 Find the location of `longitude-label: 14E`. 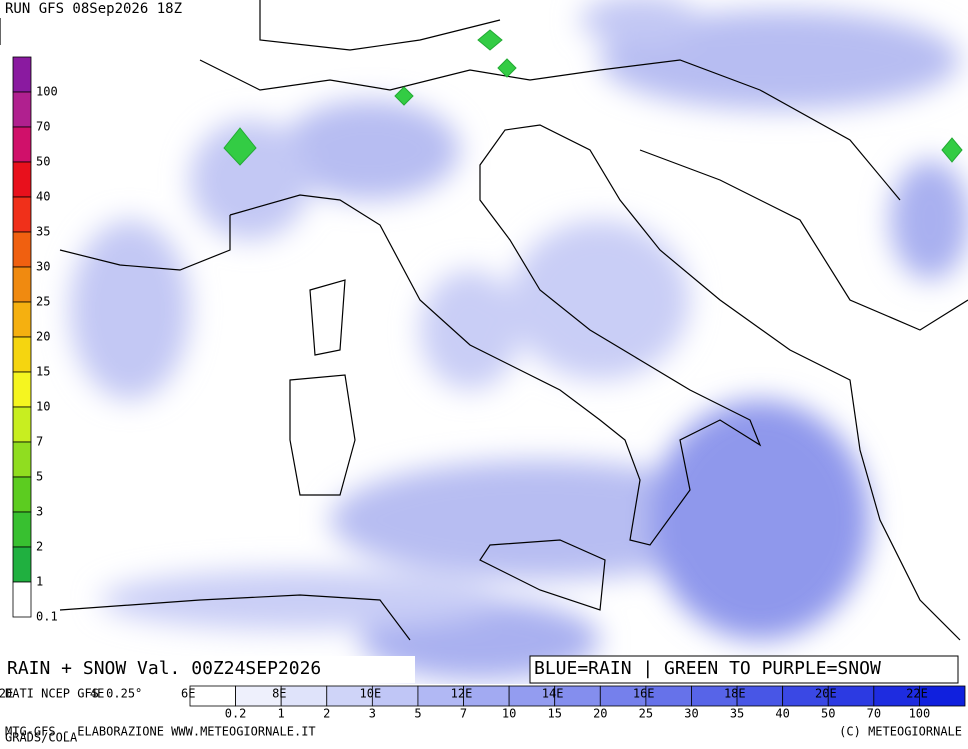

longitude-label: 14E is located at coordinates (553, 694).